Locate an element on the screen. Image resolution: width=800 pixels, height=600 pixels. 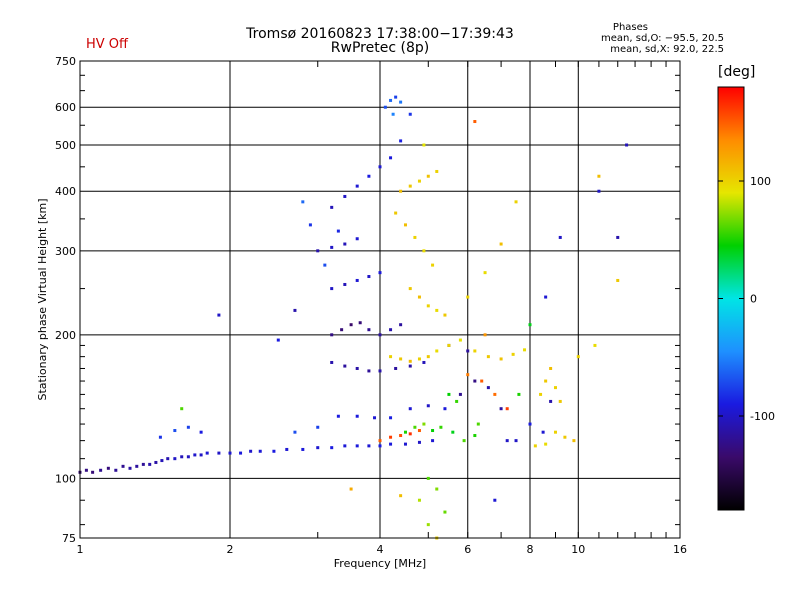
y-axis-label: Stationary phase Virtual Height [km] is located at coordinates (42, 299).